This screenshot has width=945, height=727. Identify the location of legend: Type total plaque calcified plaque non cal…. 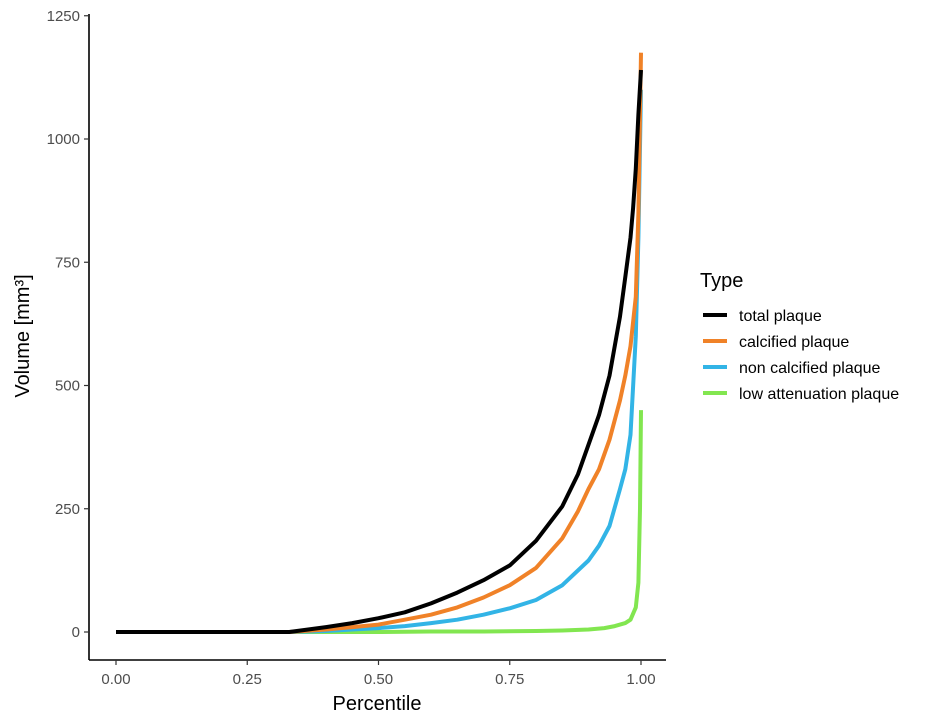
(799, 336).